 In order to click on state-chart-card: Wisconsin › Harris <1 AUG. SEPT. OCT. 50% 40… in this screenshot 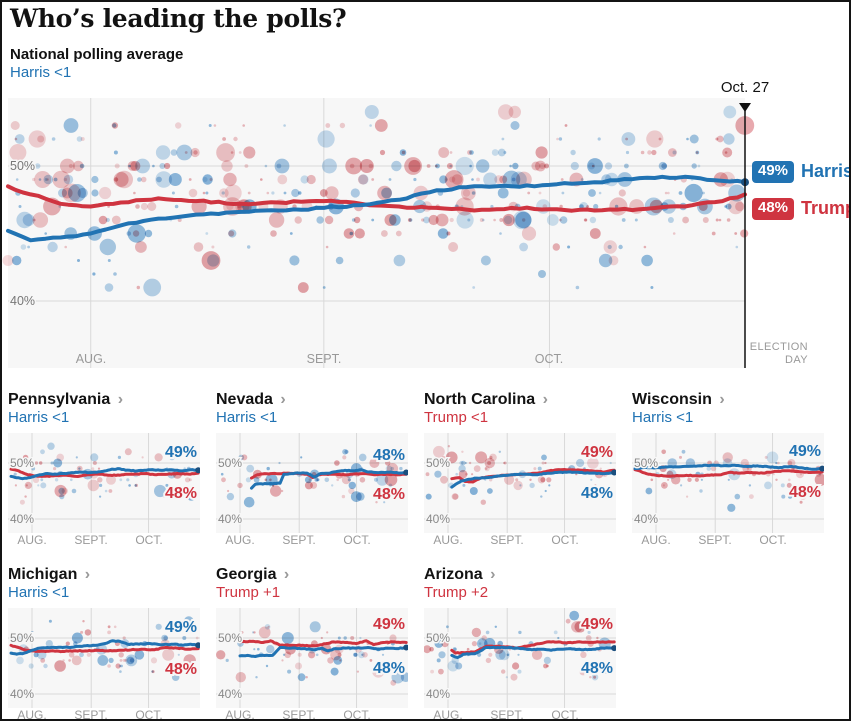, I will do `click(732, 471)`.